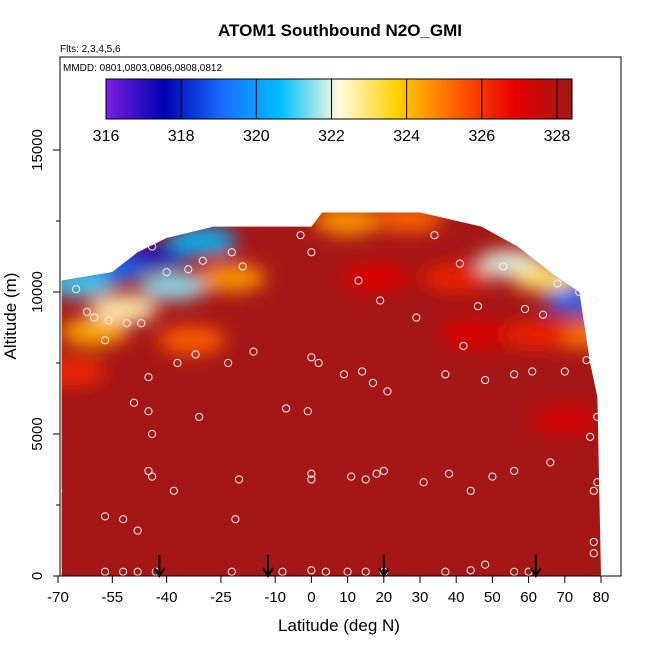 This screenshot has width=650, height=650. What do you see at coordinates (564, 597) in the screenshot?
I see `x-tick-label: 70` at bounding box center [564, 597].